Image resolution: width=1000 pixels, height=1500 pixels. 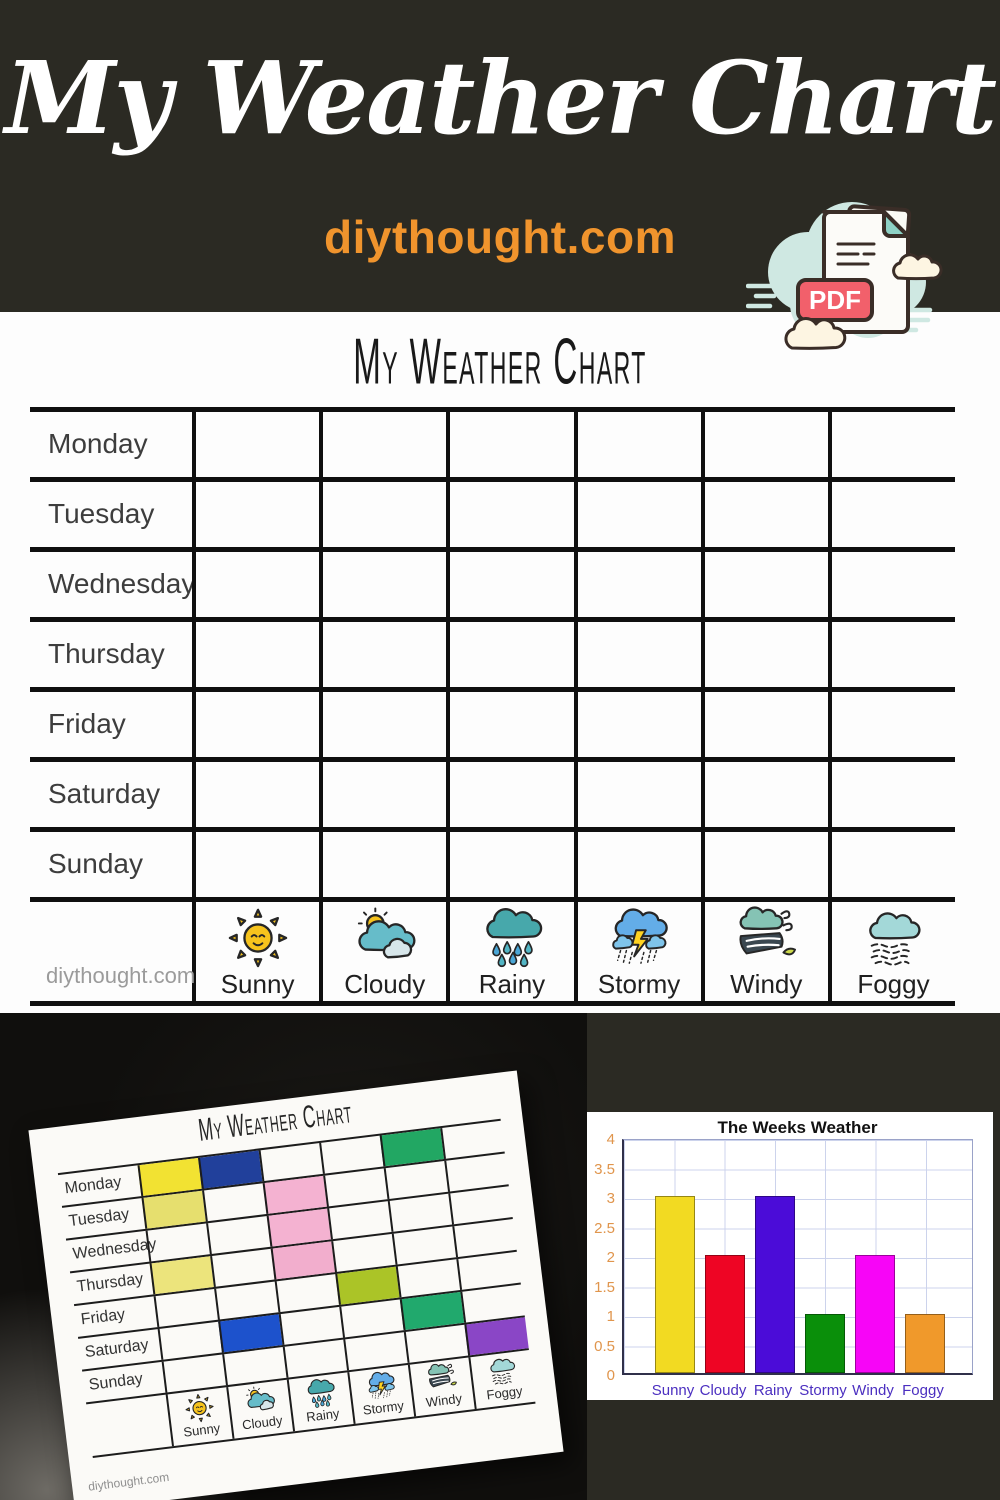 I want to click on colored-cell-monday-windy, so click(x=412, y=1147).